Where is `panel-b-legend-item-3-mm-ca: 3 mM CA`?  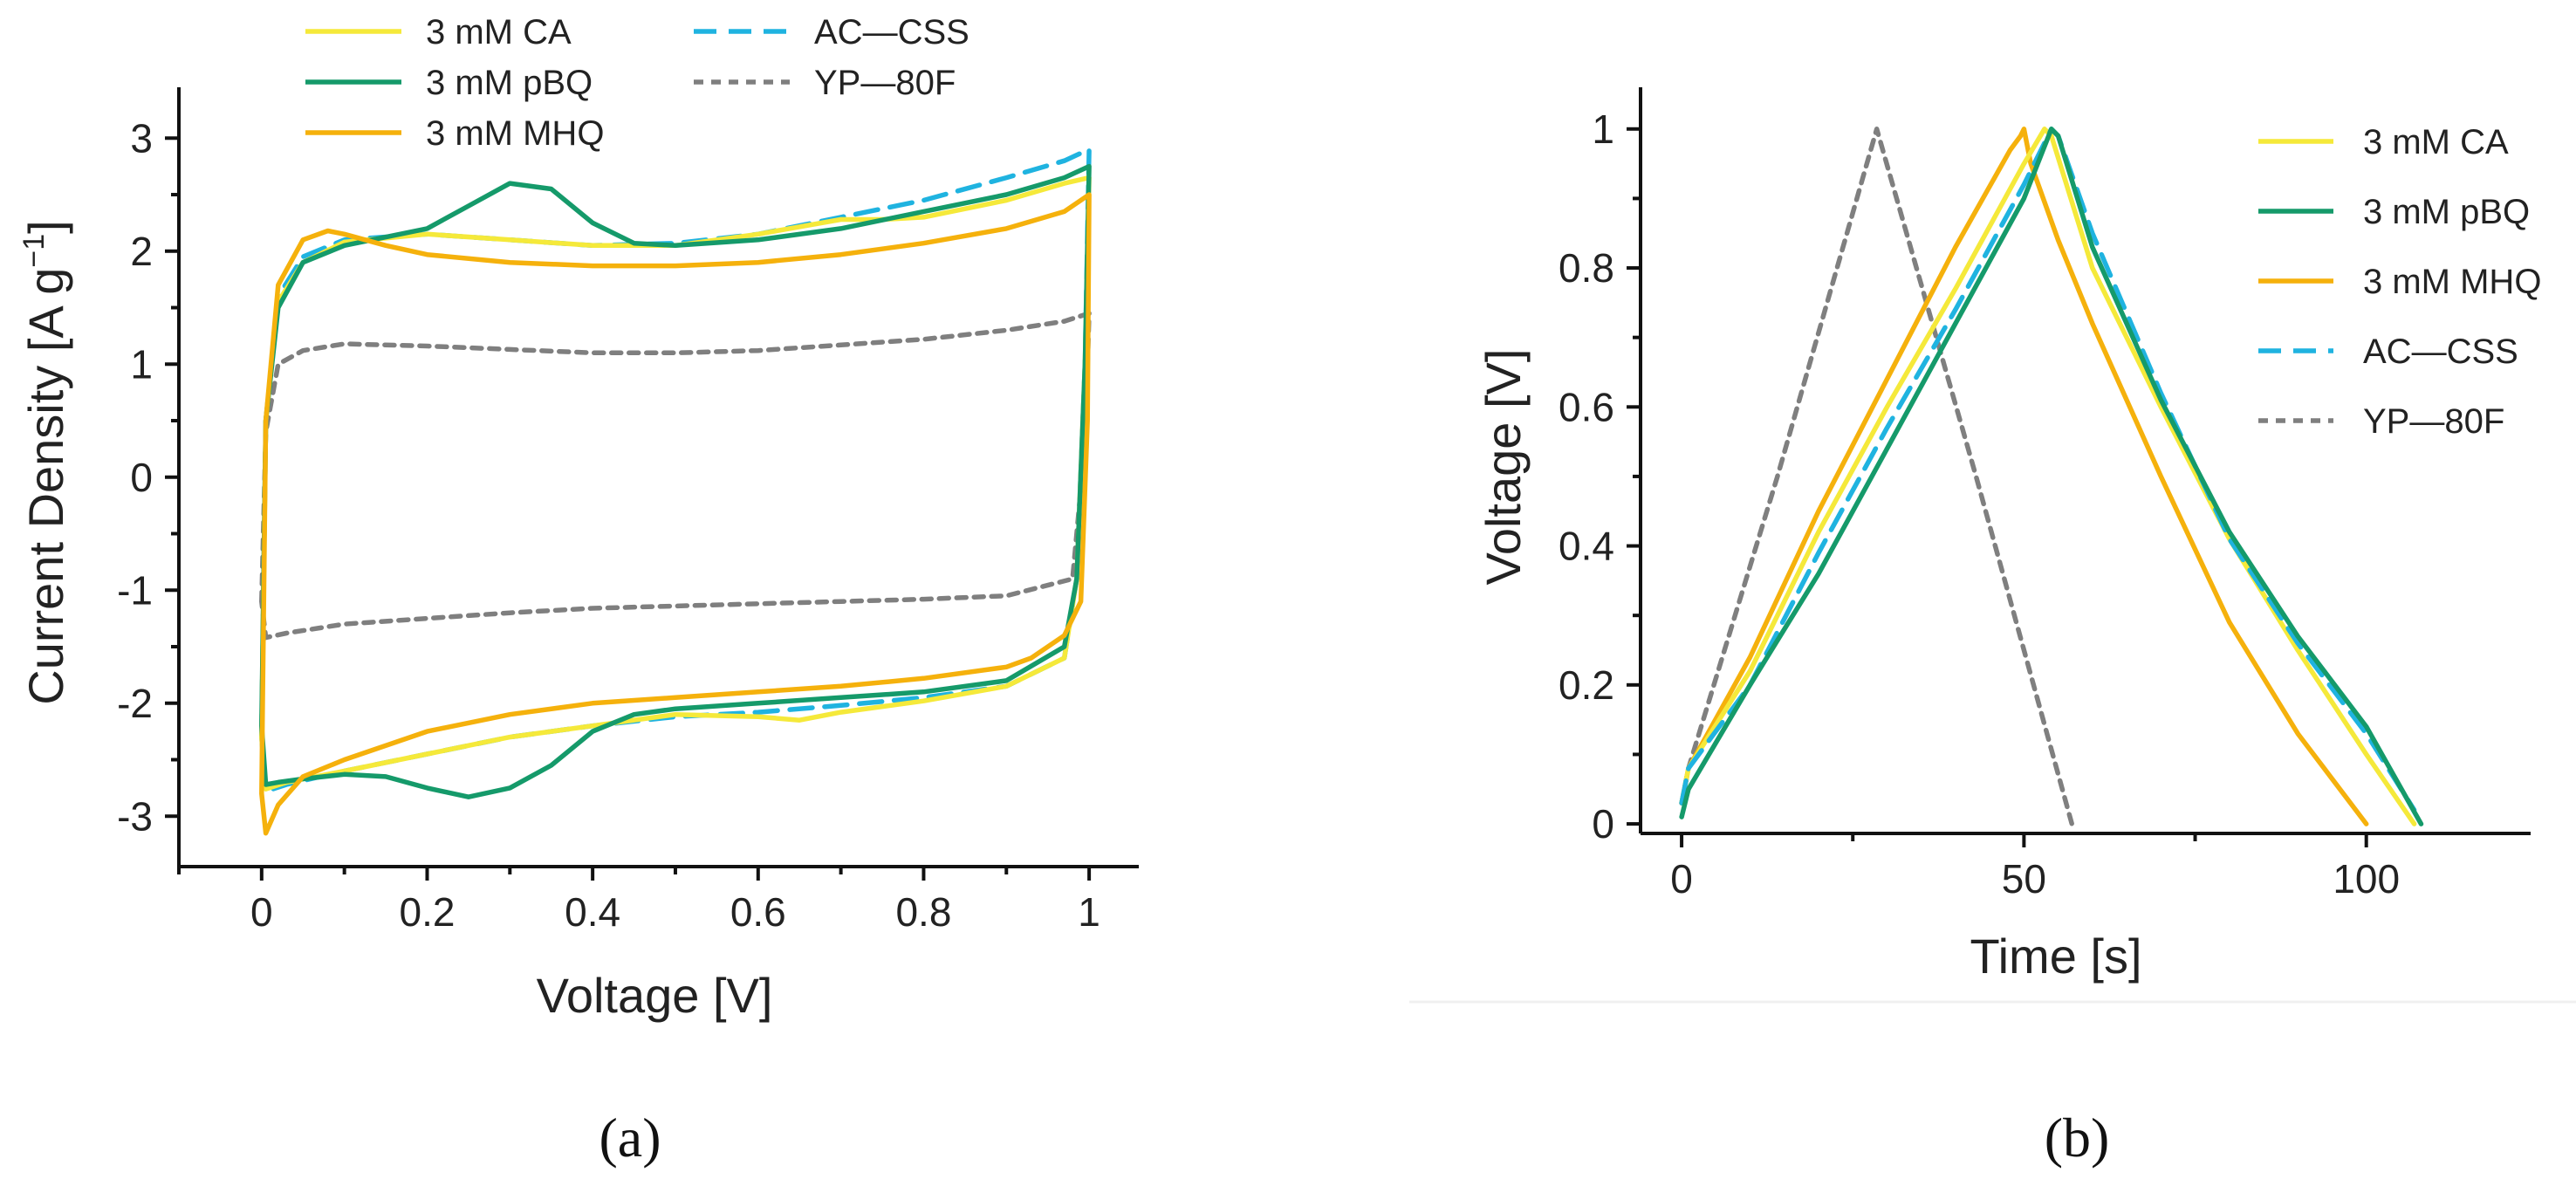
panel-b-legend-item-3-mm-ca: 3 mM CA is located at coordinates (2384, 142).